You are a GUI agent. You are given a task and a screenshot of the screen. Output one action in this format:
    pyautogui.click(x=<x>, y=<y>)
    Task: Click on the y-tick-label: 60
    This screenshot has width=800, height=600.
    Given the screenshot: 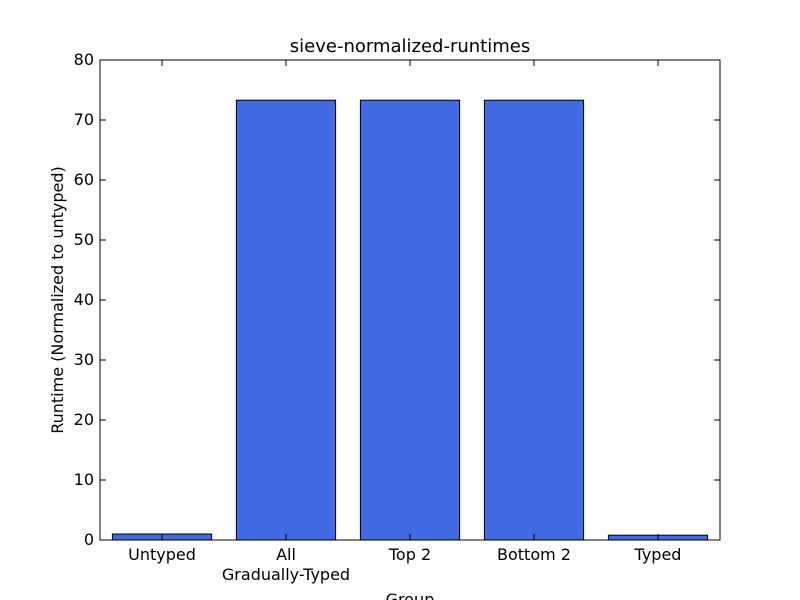 What is the action you would take?
    pyautogui.click(x=84, y=179)
    